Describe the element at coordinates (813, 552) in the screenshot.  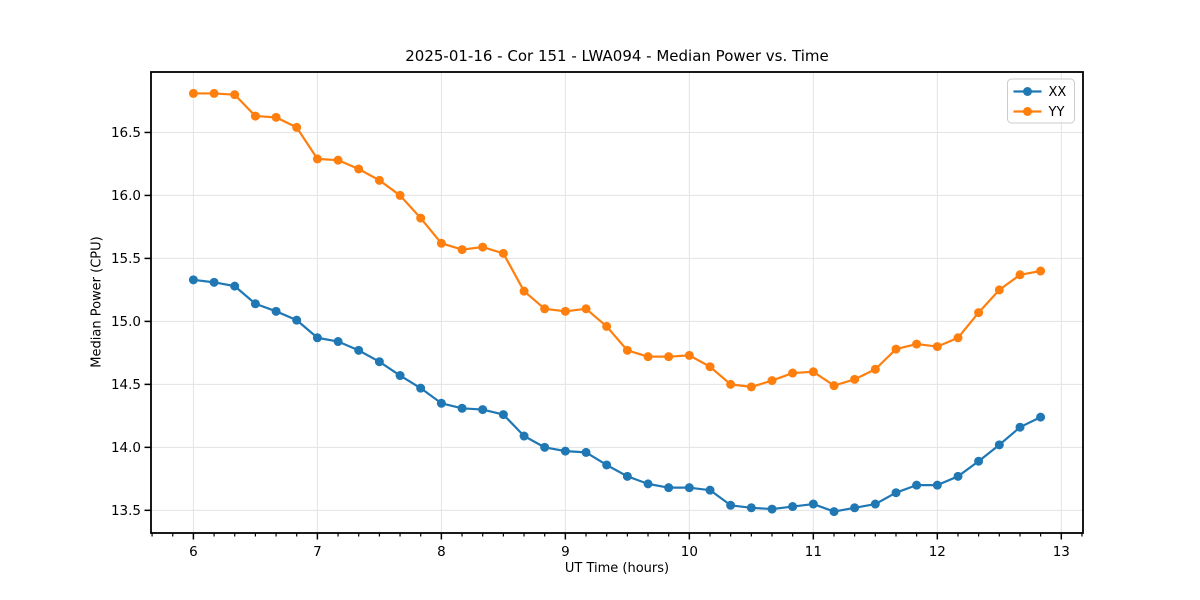
I see `x-tick-label: 11` at that location.